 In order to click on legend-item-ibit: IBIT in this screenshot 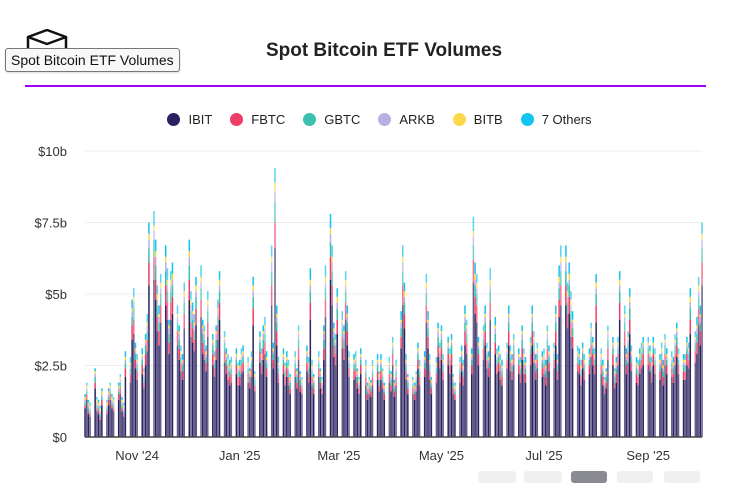, I will do `click(189, 119)`.